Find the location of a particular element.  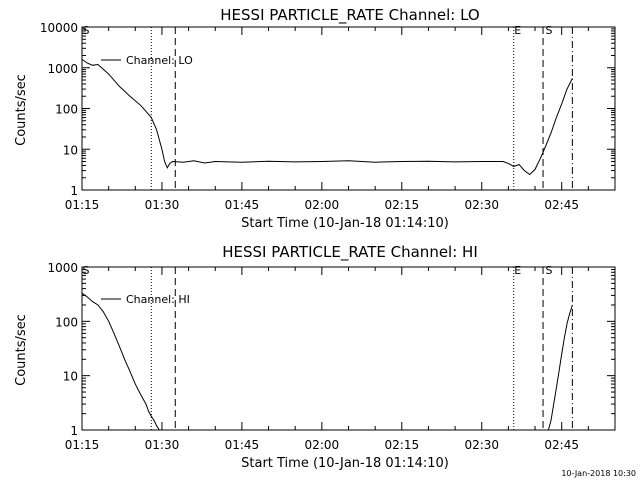

panel-lo-title: HESSI PARTICLE_RATE Channel: LO is located at coordinates (349, 15).